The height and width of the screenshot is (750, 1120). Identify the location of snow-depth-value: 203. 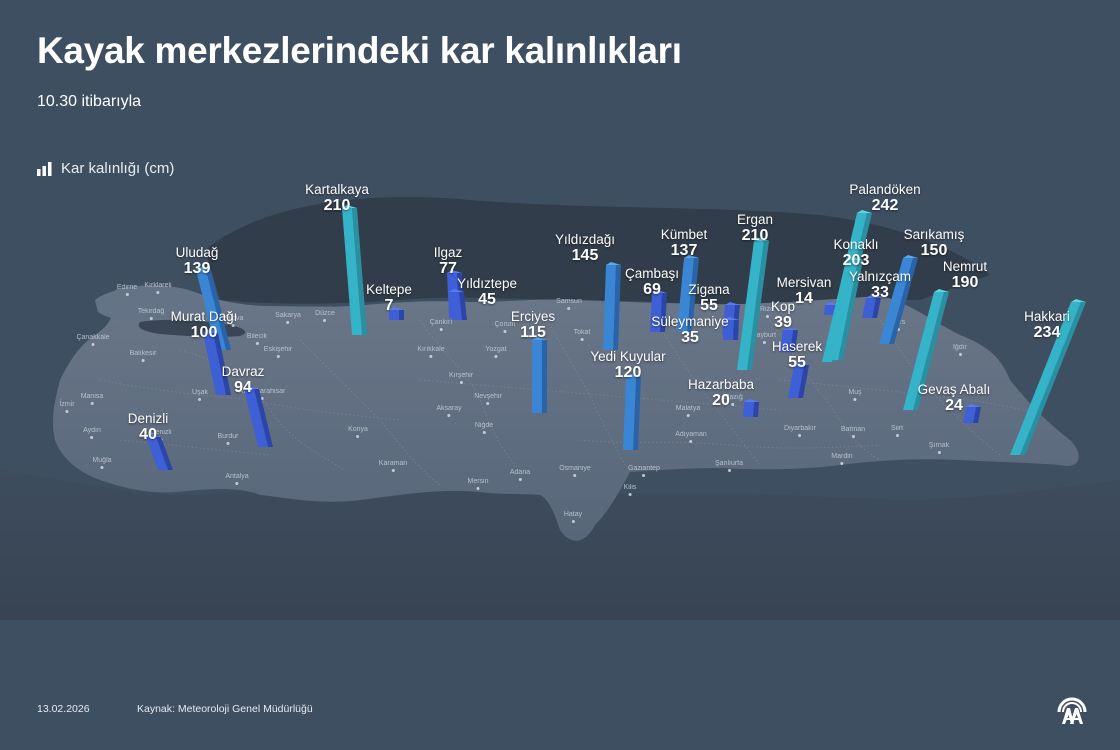
(856, 260).